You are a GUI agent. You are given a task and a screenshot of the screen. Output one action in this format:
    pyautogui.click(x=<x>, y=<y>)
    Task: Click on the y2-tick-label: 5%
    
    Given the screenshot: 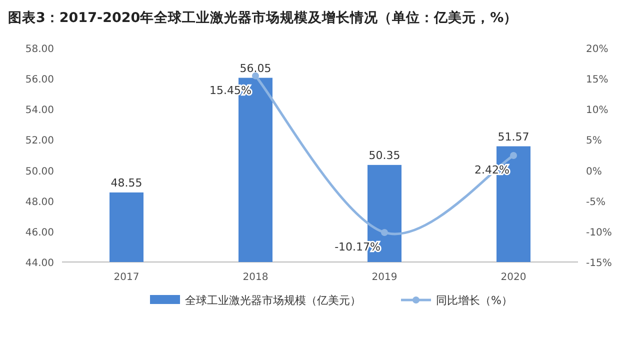 What is the action you would take?
    pyautogui.click(x=594, y=141)
    